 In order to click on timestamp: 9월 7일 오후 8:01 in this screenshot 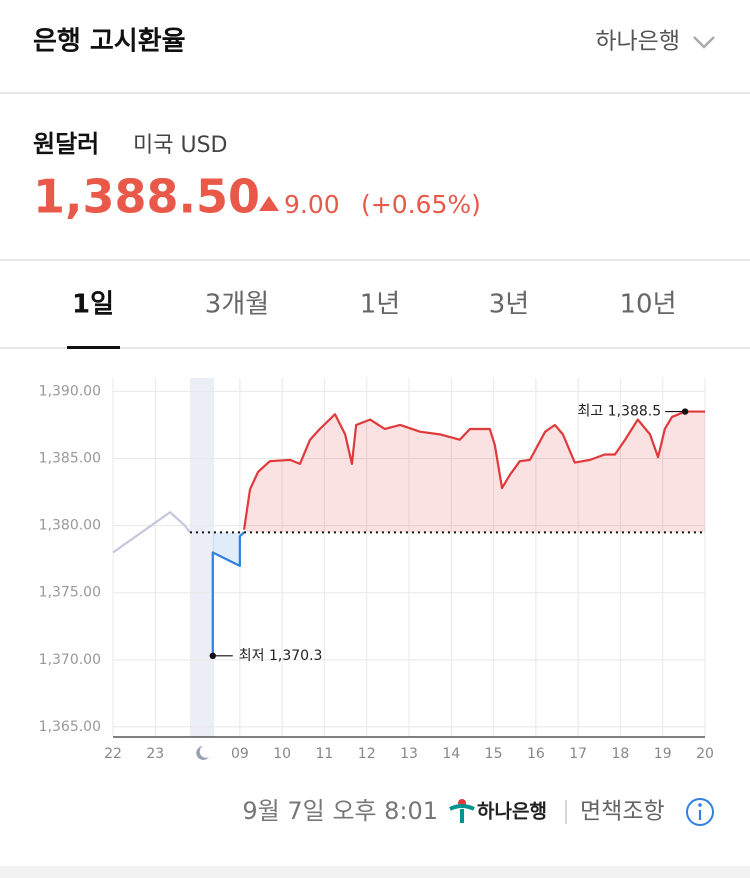, I will do `click(340, 811)`.